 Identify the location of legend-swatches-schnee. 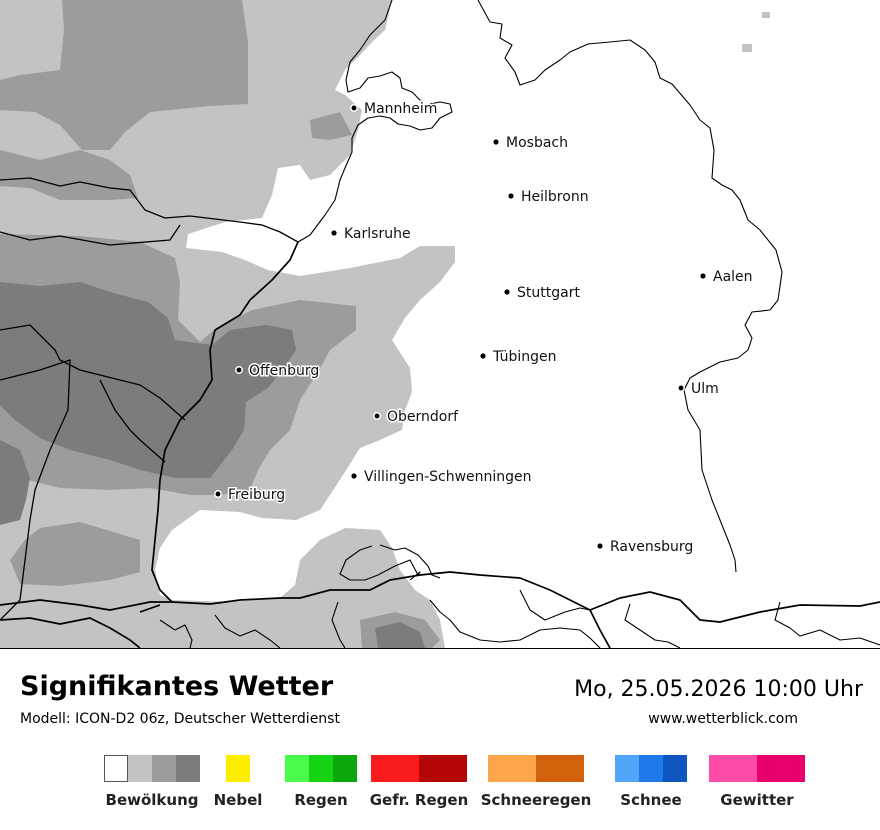
(651, 768).